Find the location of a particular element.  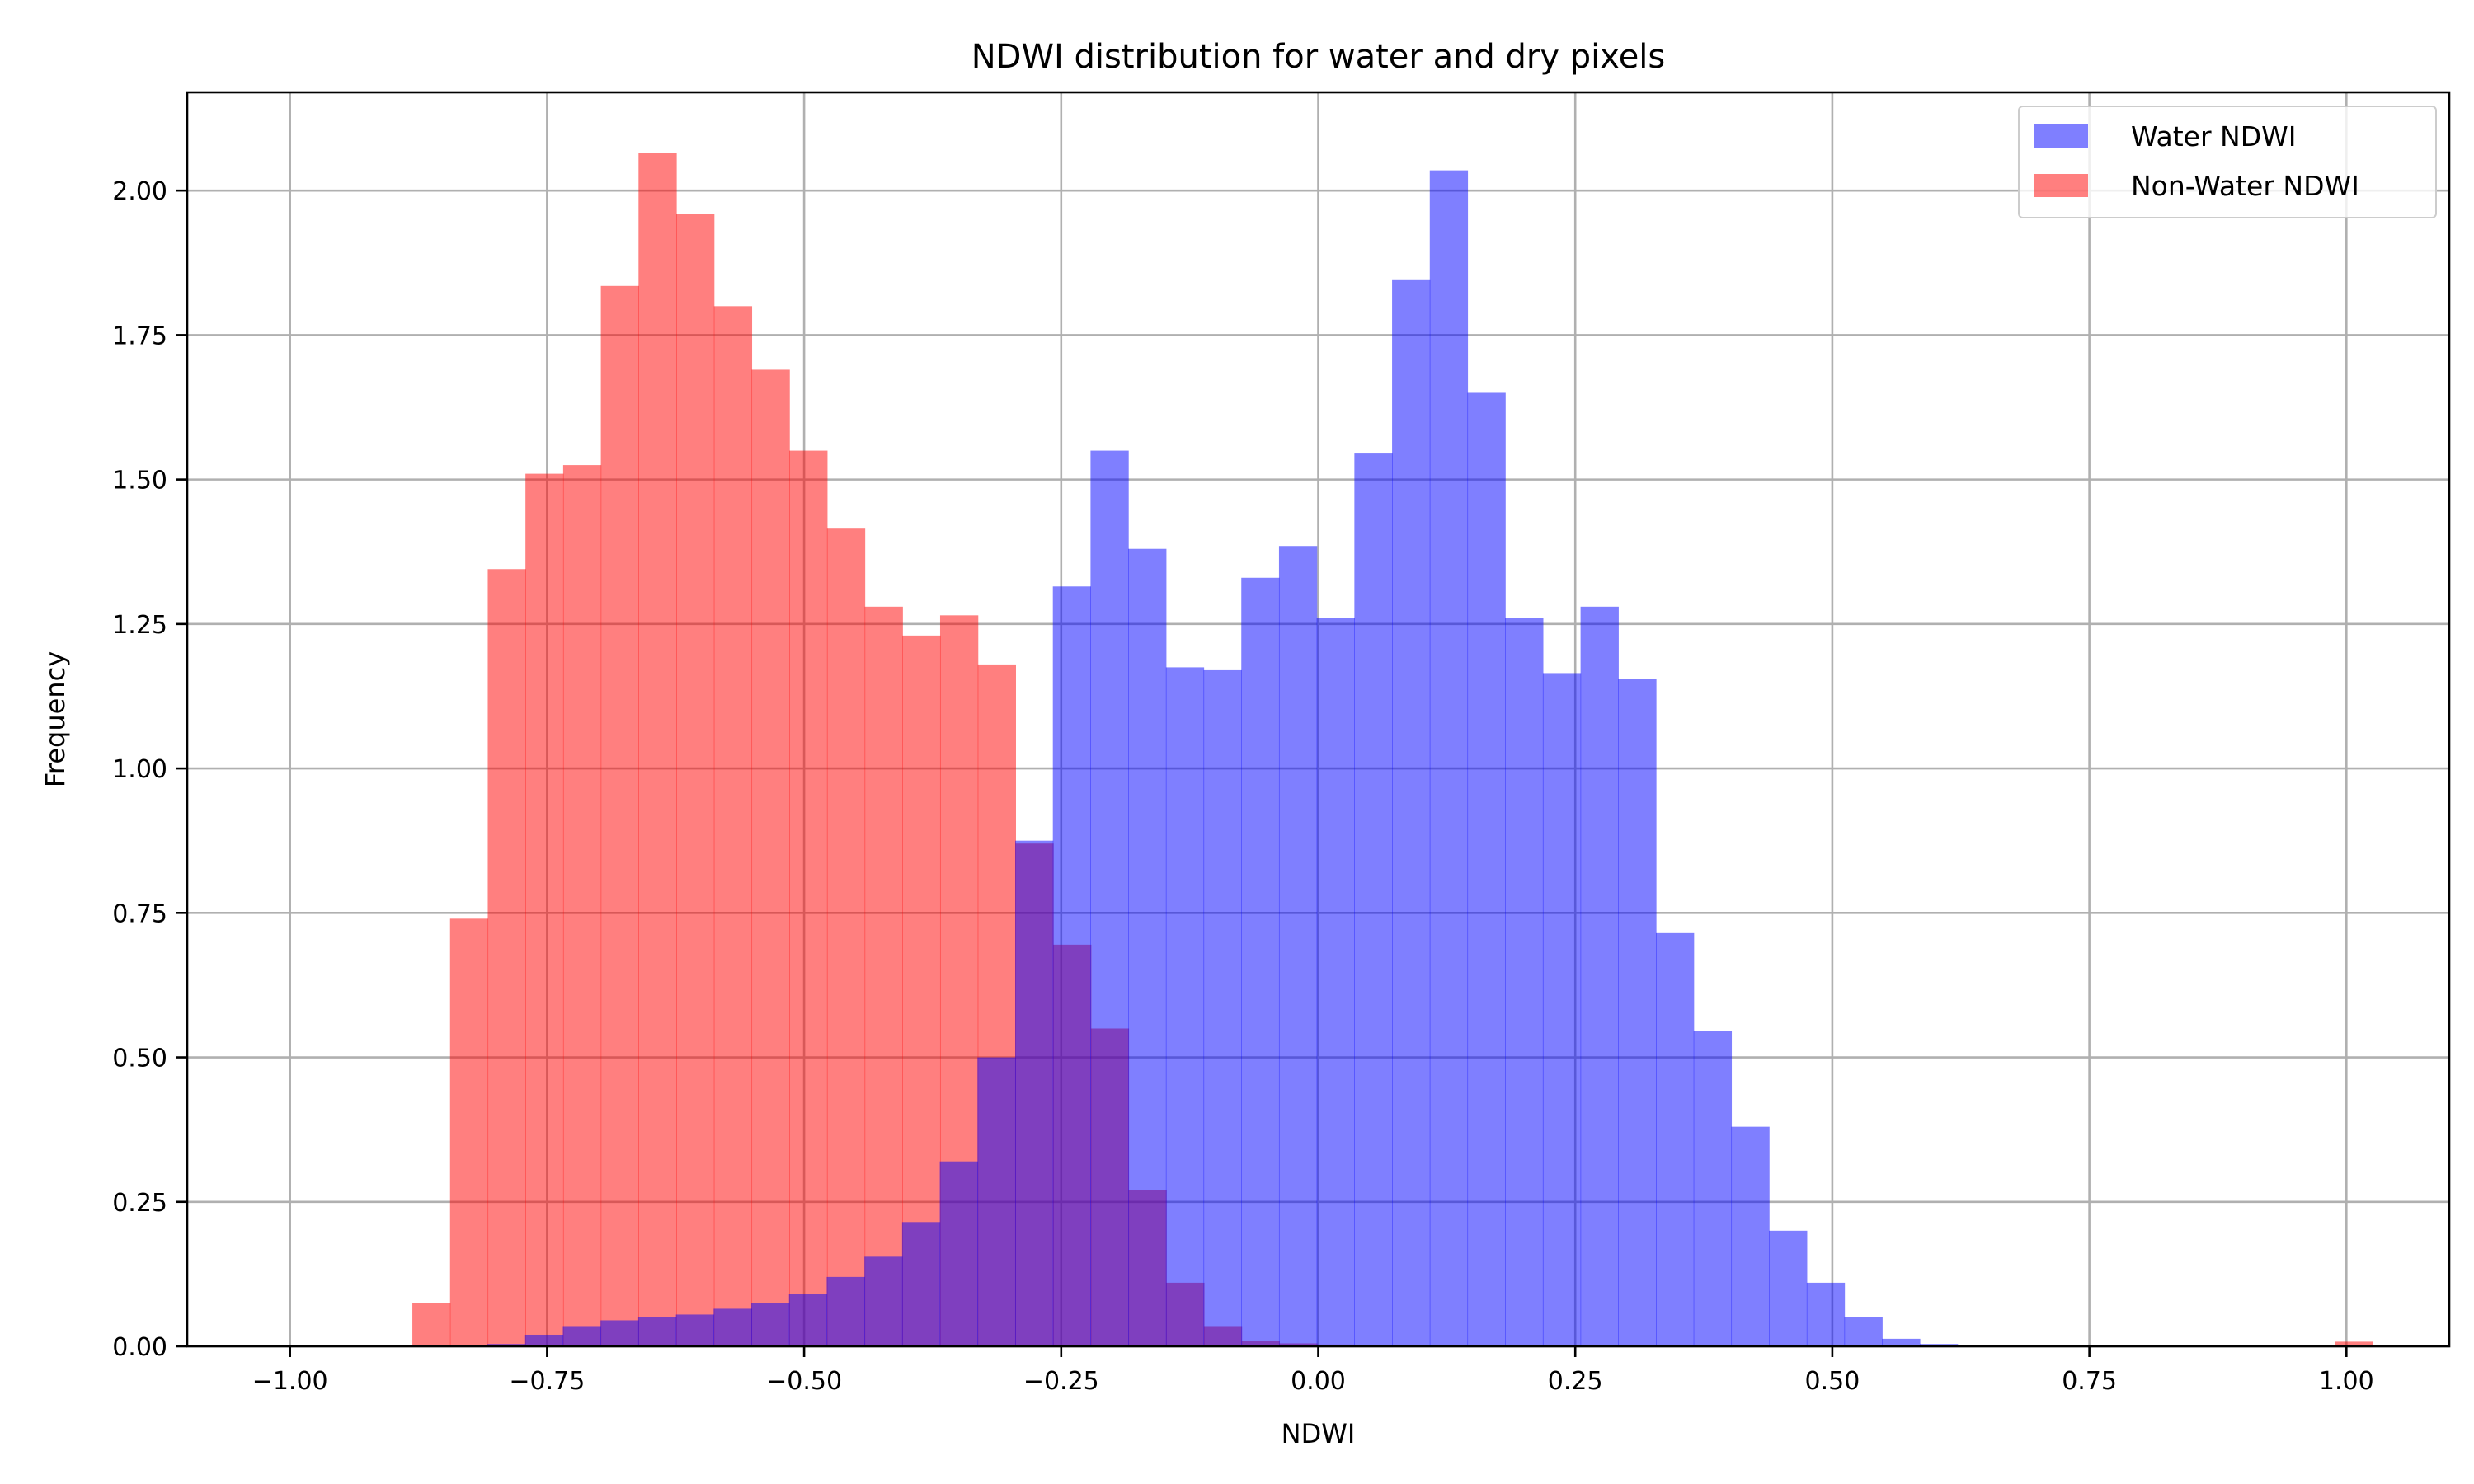

x-tick-label: −0.50 is located at coordinates (804, 1381).